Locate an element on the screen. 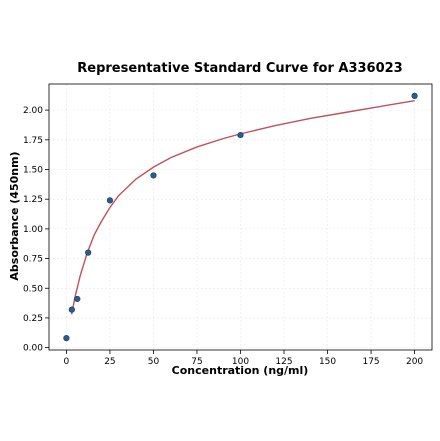 The width and height of the screenshot is (440, 441). y-tick-label: 0.75 is located at coordinates (33, 260).